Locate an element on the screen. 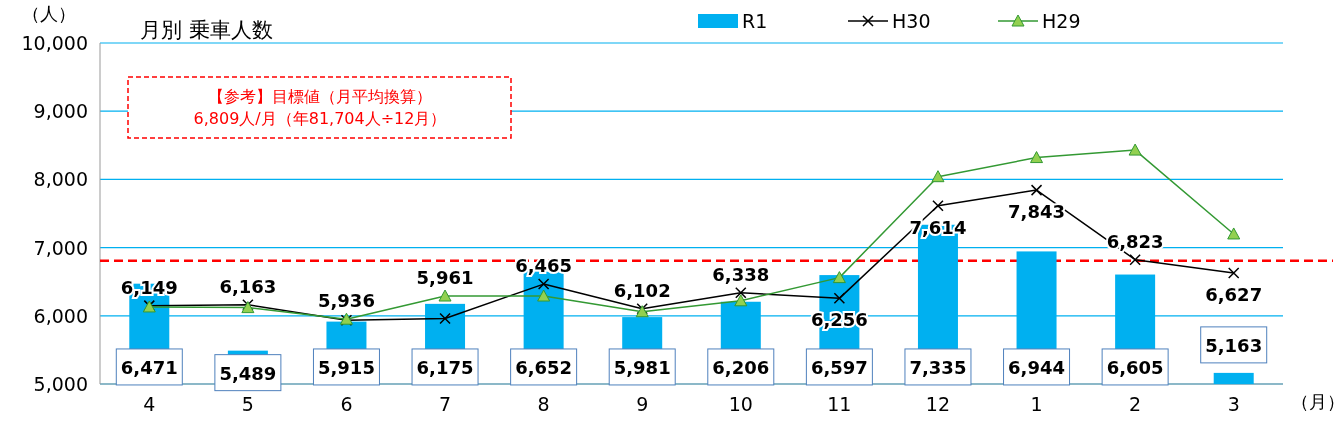  legend-label: H29 is located at coordinates (1061, 21).